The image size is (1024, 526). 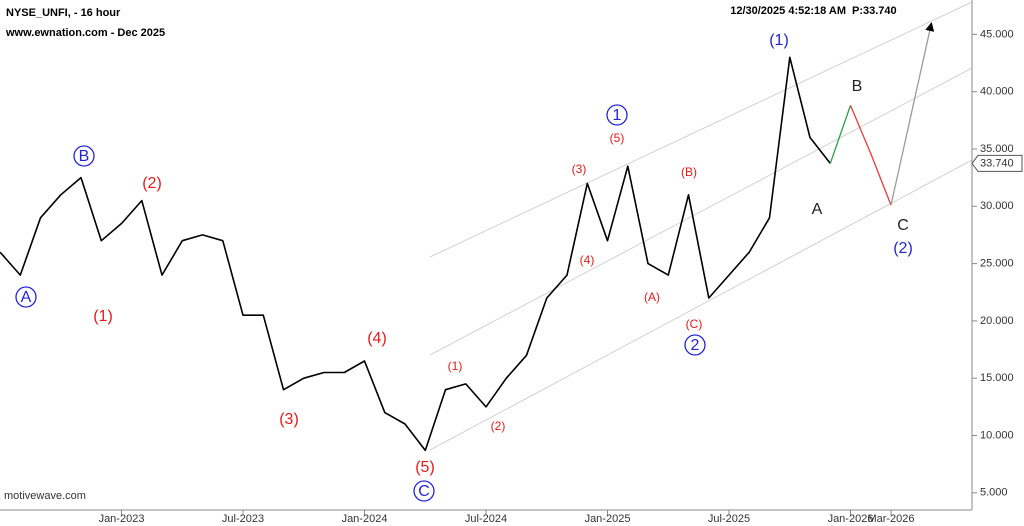 What do you see at coordinates (997, 92) in the screenshot?
I see `y-tick-label: 40.000` at bounding box center [997, 92].